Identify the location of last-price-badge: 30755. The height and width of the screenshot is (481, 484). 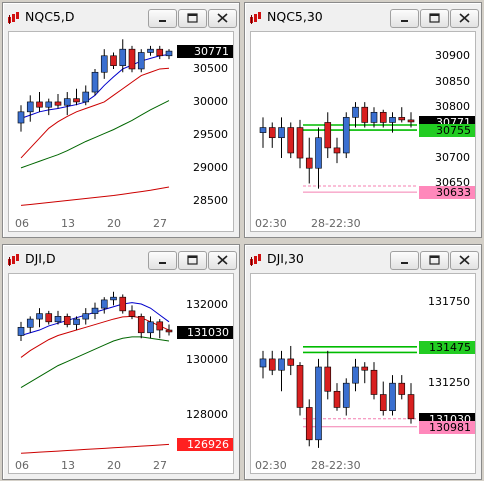
(447, 131).